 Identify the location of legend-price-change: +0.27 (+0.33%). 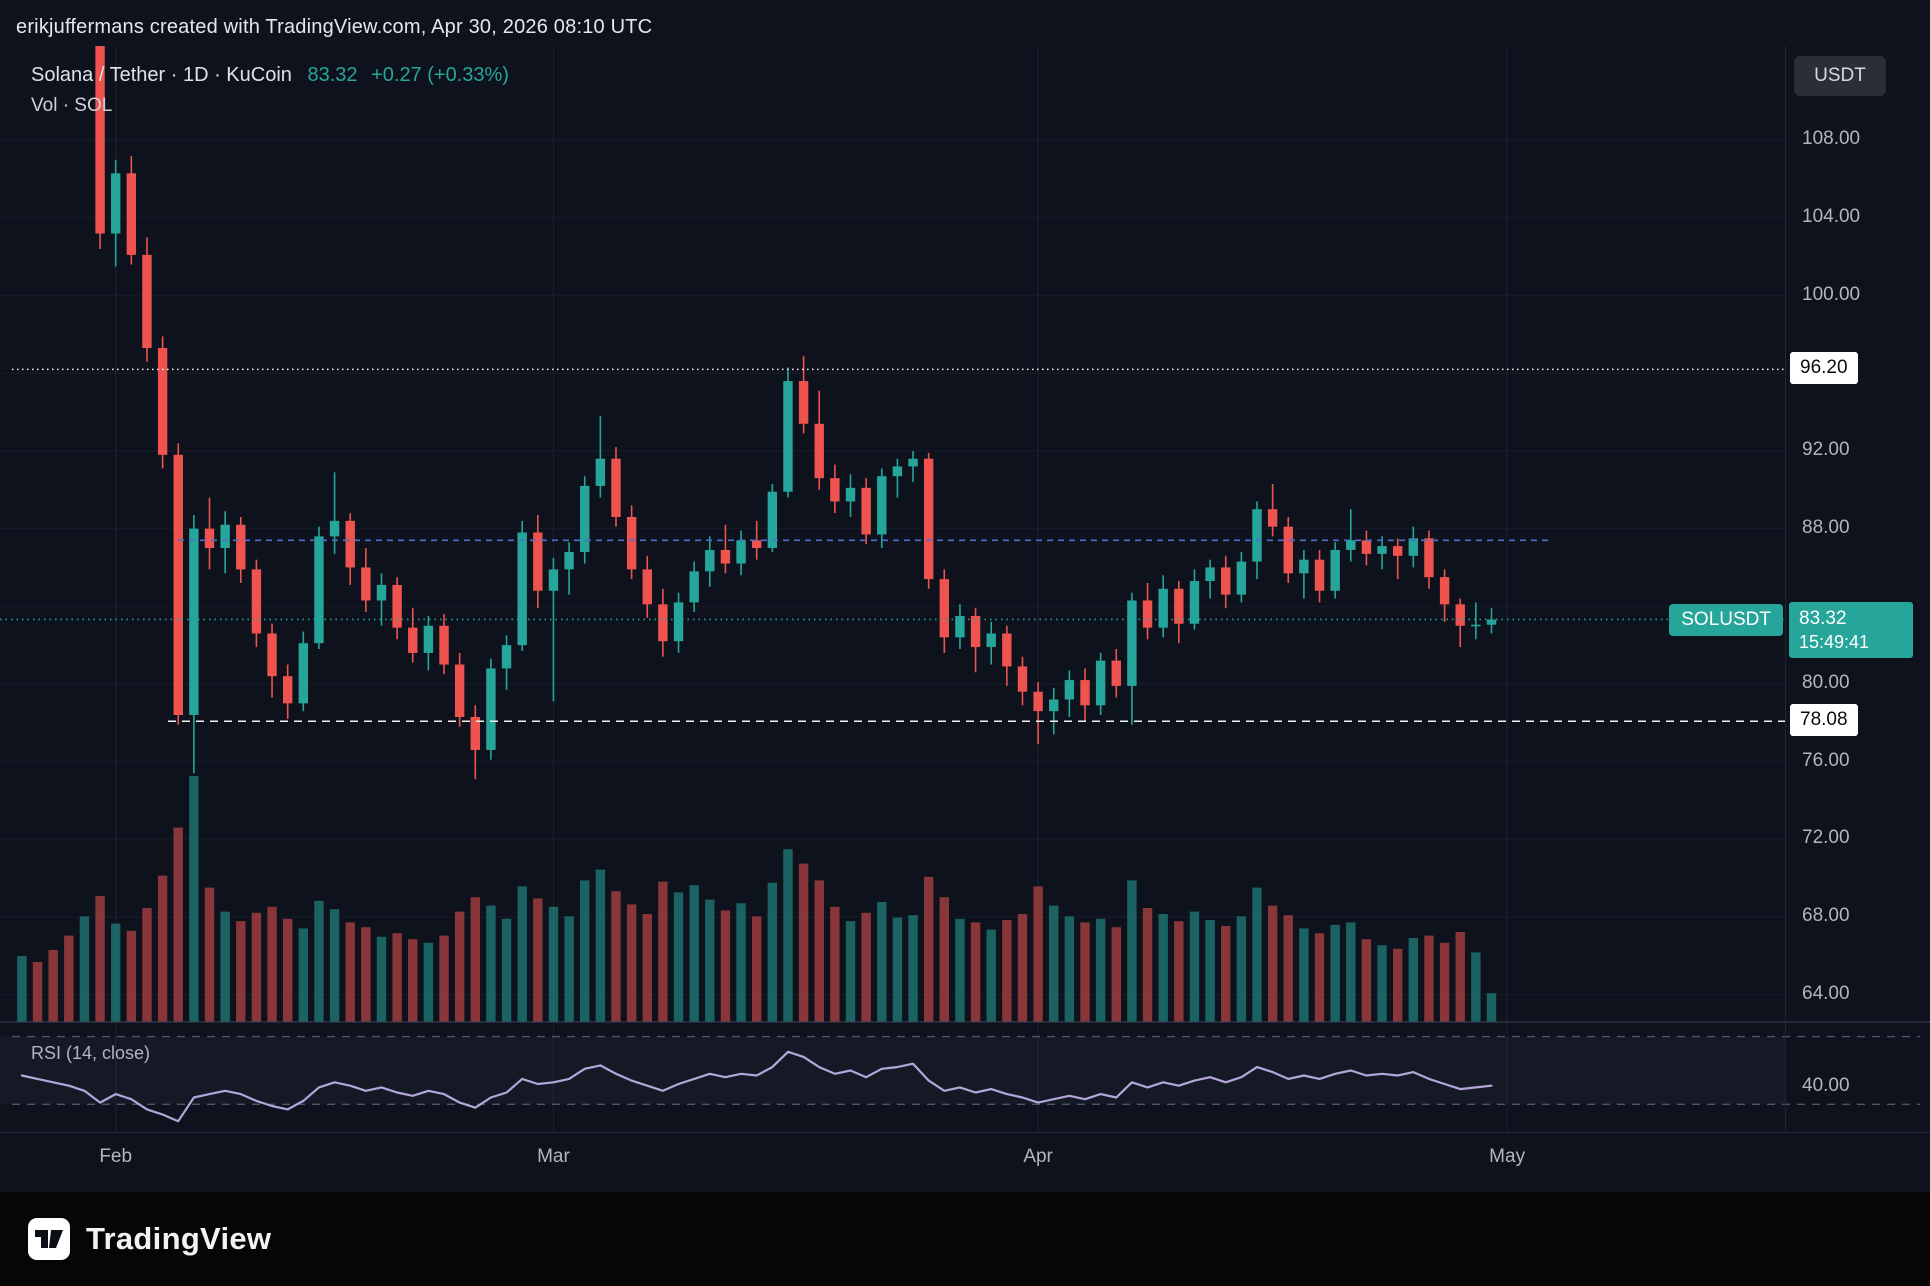
(440, 75).